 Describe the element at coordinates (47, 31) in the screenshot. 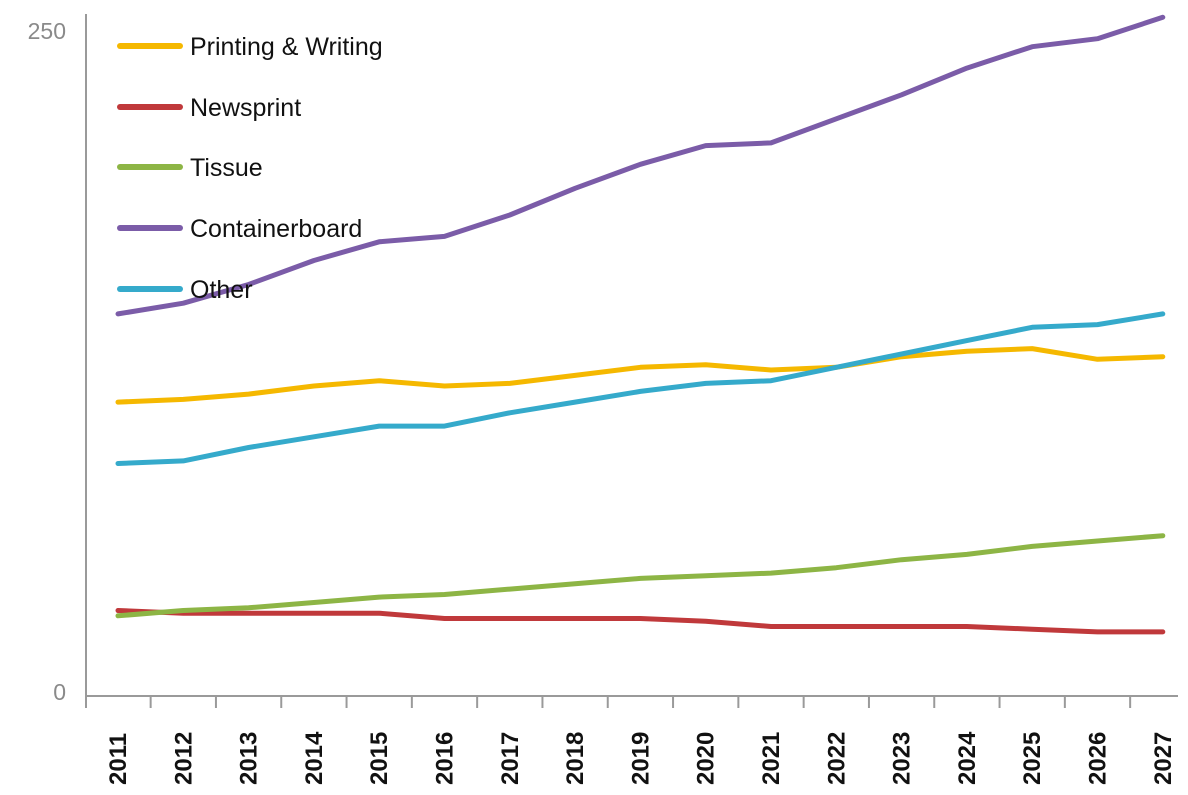

I see `y-tick-label-top: 250` at that location.